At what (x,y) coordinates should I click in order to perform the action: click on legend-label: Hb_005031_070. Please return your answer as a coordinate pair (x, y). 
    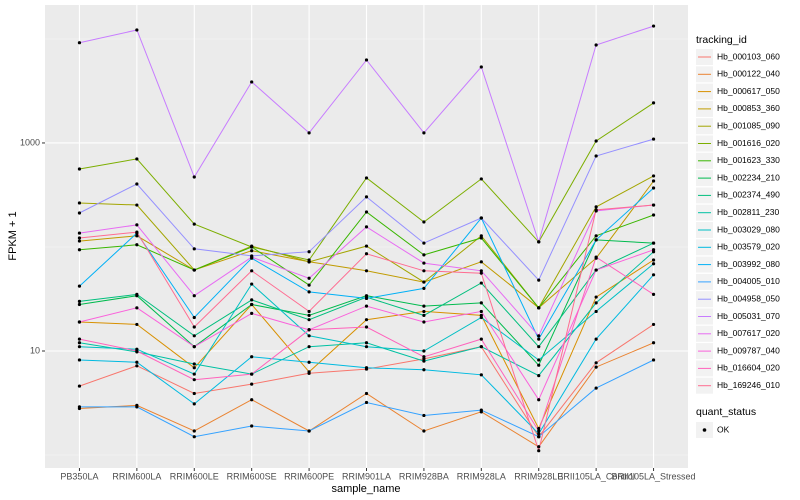
    Looking at the image, I should click on (748, 316).